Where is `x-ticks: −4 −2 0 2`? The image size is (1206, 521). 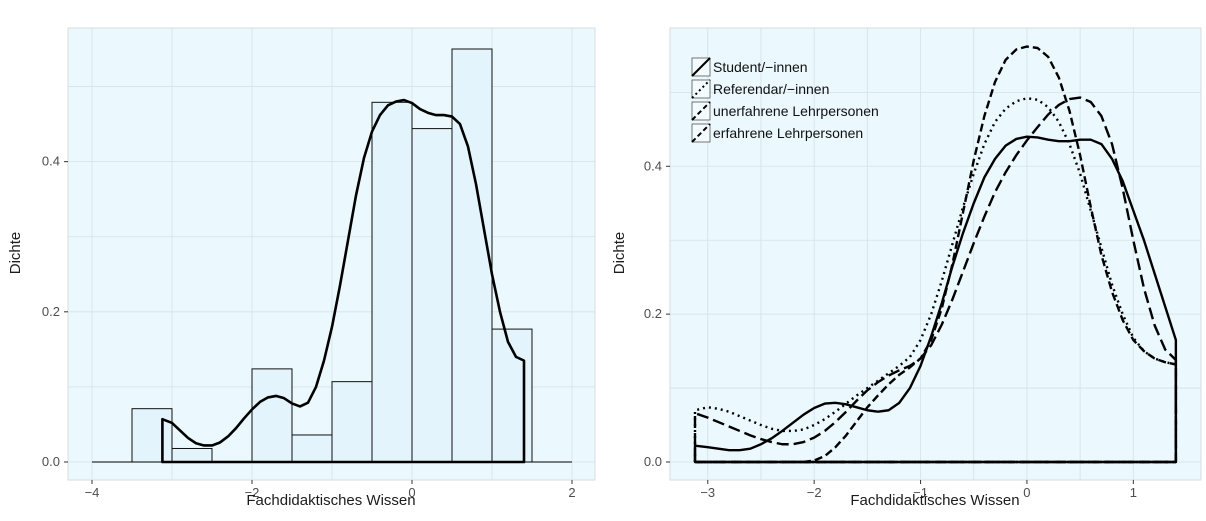 x-ticks: −4 −2 0 2 is located at coordinates (330, 490).